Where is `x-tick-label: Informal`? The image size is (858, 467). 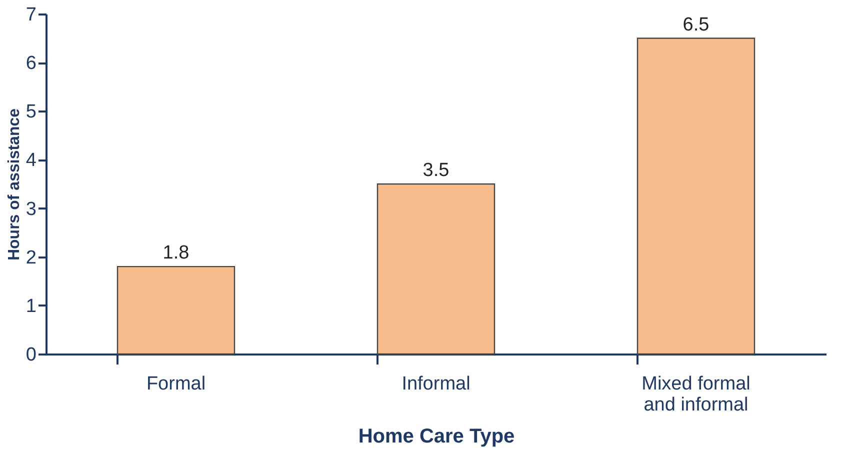 x-tick-label: Informal is located at coordinates (436, 384).